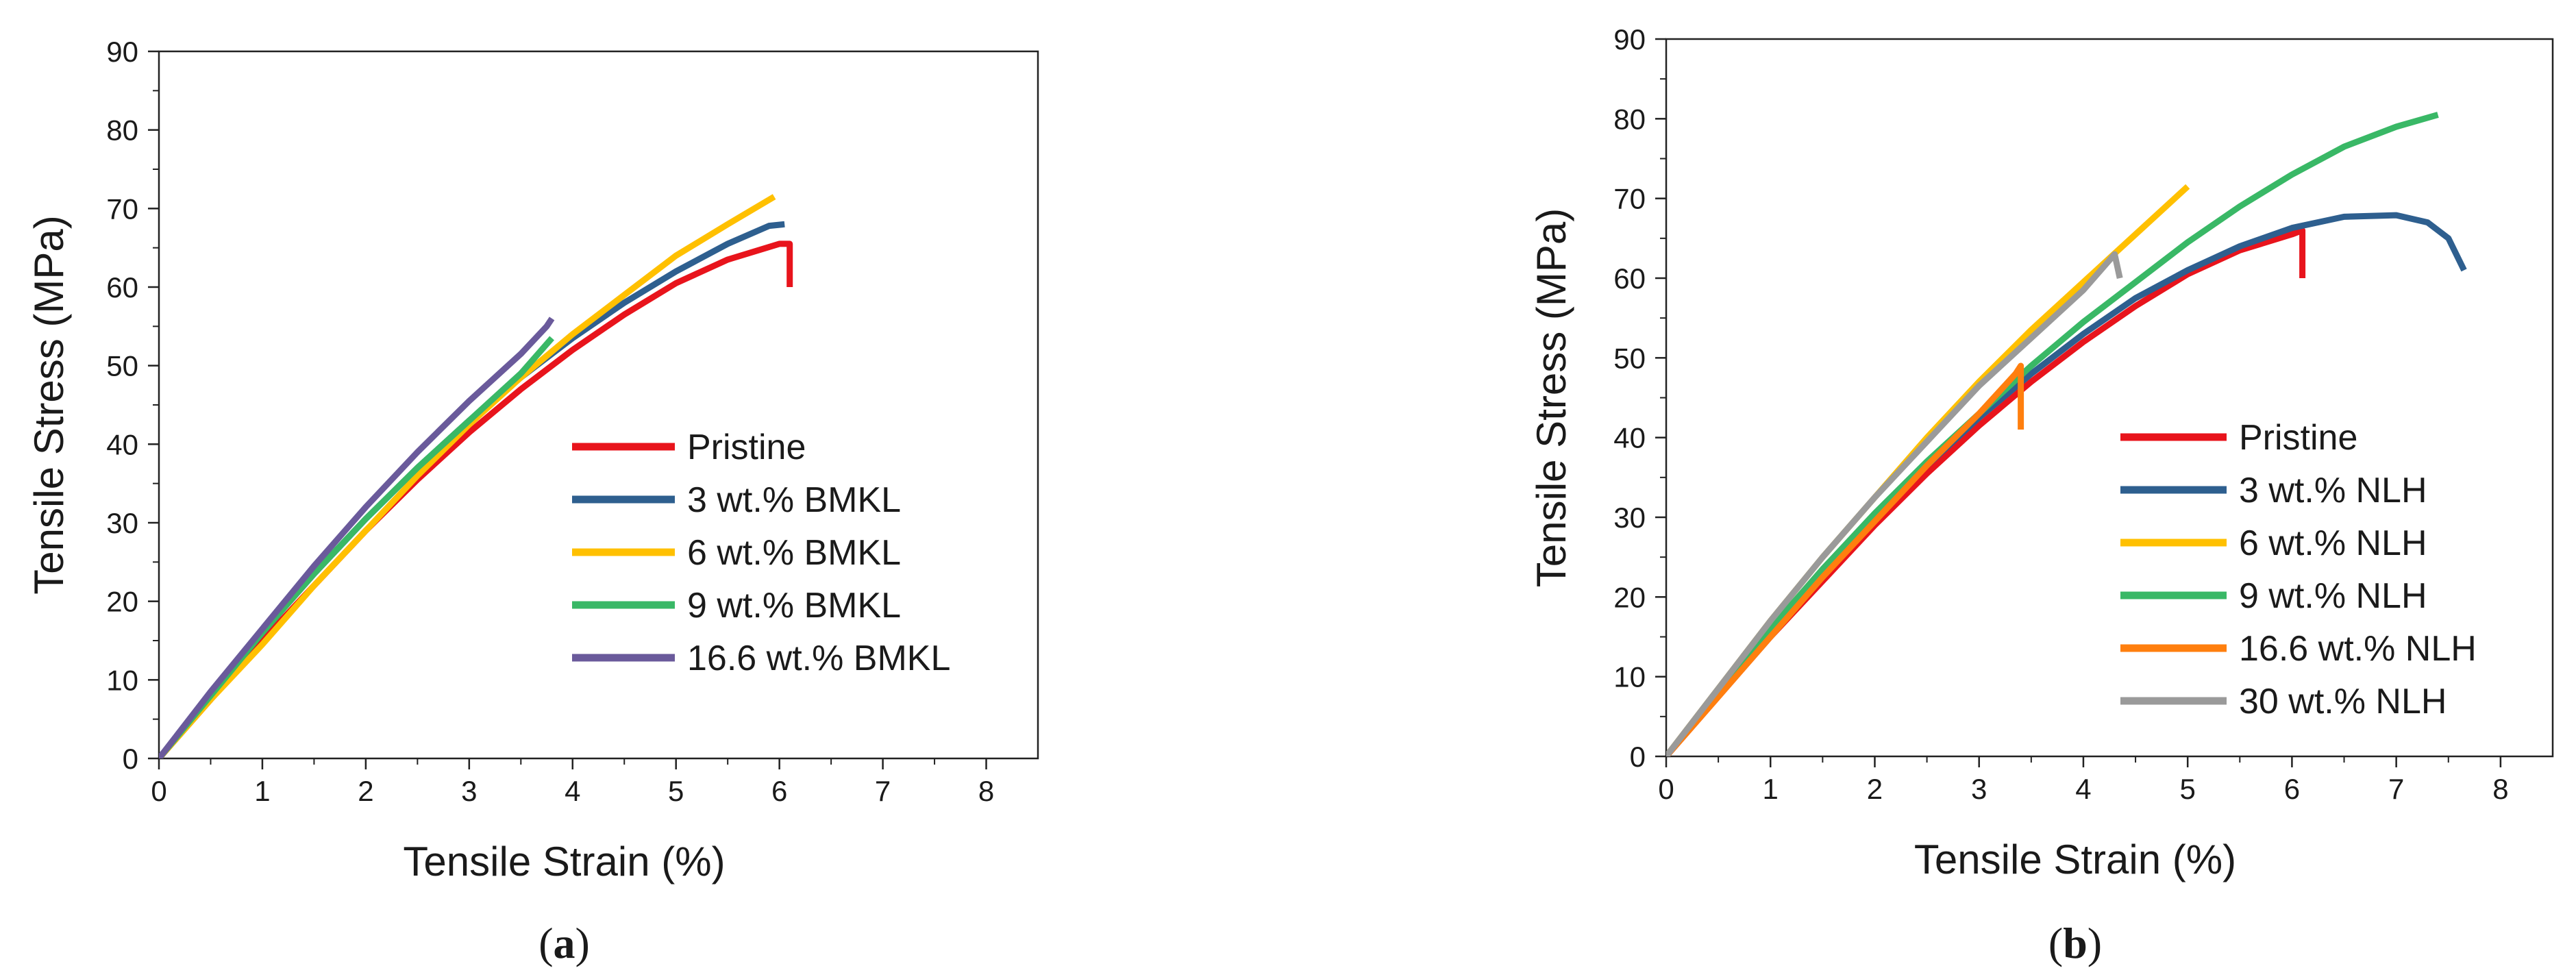 The height and width of the screenshot is (977, 2576). Describe the element at coordinates (2333, 490) in the screenshot. I see `legend-label: 3 wt.% NLH` at that location.